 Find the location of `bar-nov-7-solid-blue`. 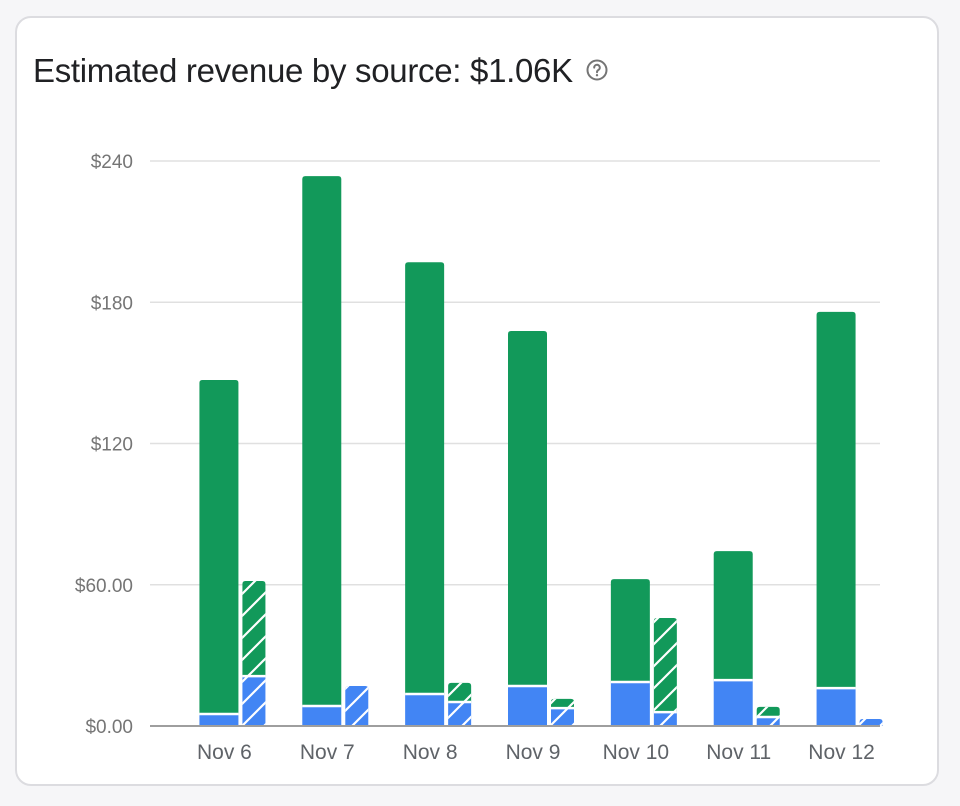

bar-nov-7-solid-blue is located at coordinates (322, 715).